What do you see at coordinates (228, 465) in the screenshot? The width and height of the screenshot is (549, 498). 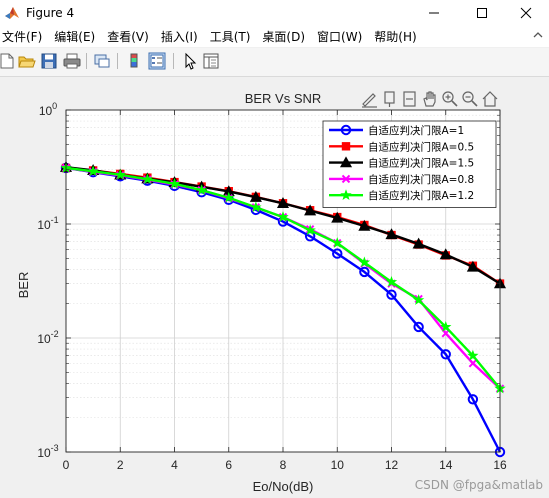 I see `x-tick-label: 6` at bounding box center [228, 465].